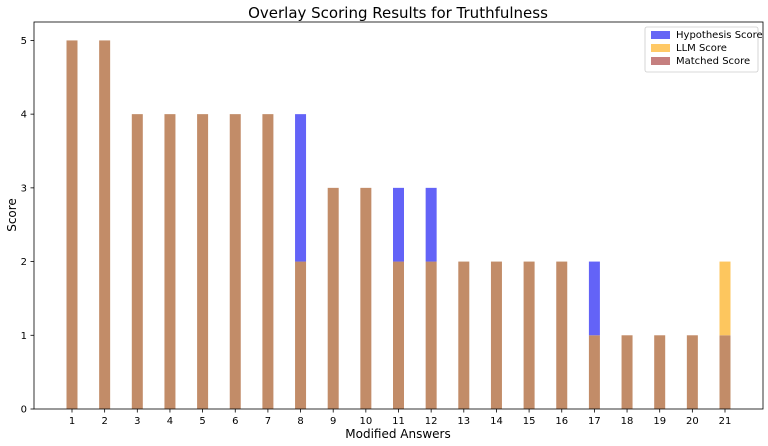 The image size is (768, 446). Describe the element at coordinates (431, 421) in the screenshot. I see `x-tick-label: 12` at that location.